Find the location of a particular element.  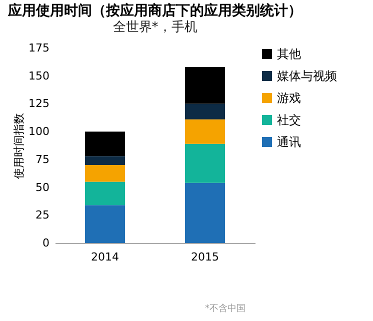

y-tick-label: 175 is located at coordinates (39, 48).